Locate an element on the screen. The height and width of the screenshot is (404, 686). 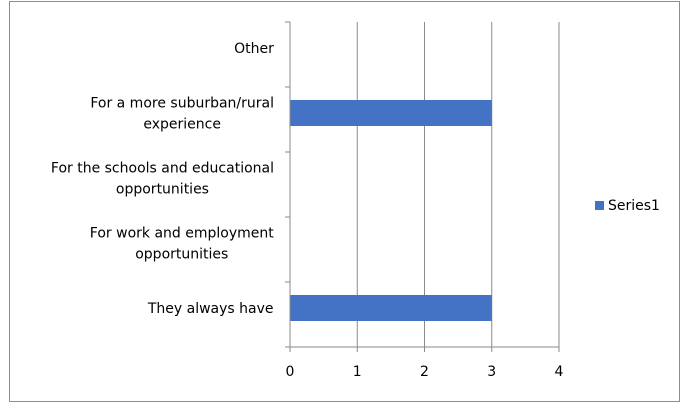
category-label-1: For work and employment opportunities is located at coordinates (182, 244).